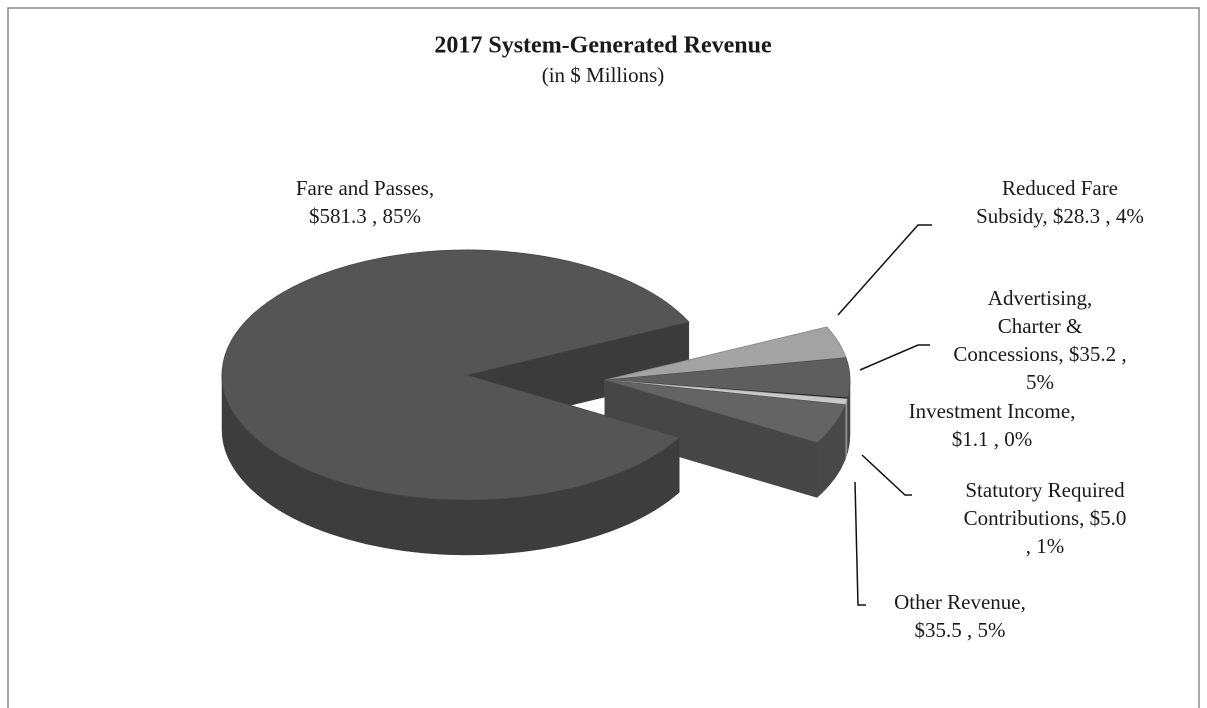 This screenshot has height=708, width=1207. I want to click on data-label: $35.5 , 5%, so click(960, 630).